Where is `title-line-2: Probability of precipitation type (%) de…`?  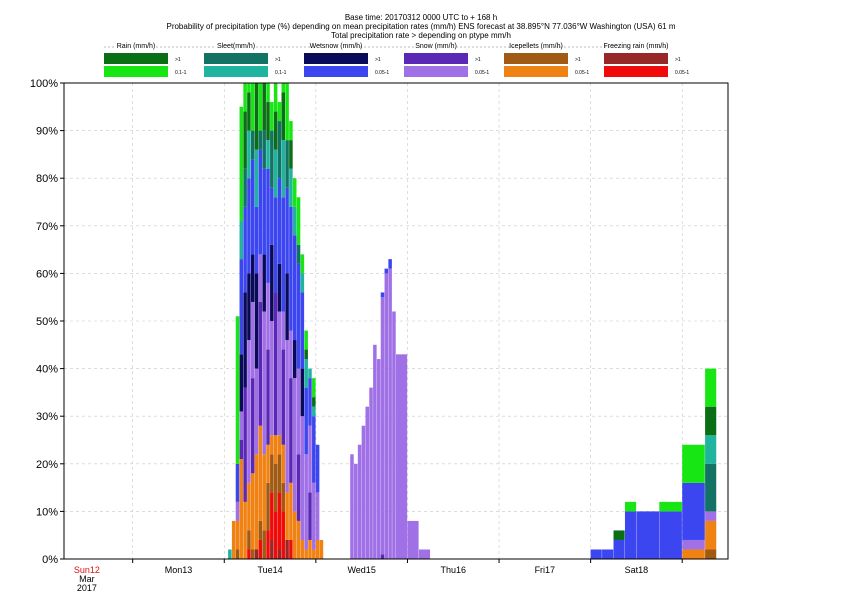 title-line-2: Probability of precipitation type (%) de… is located at coordinates (420, 26).